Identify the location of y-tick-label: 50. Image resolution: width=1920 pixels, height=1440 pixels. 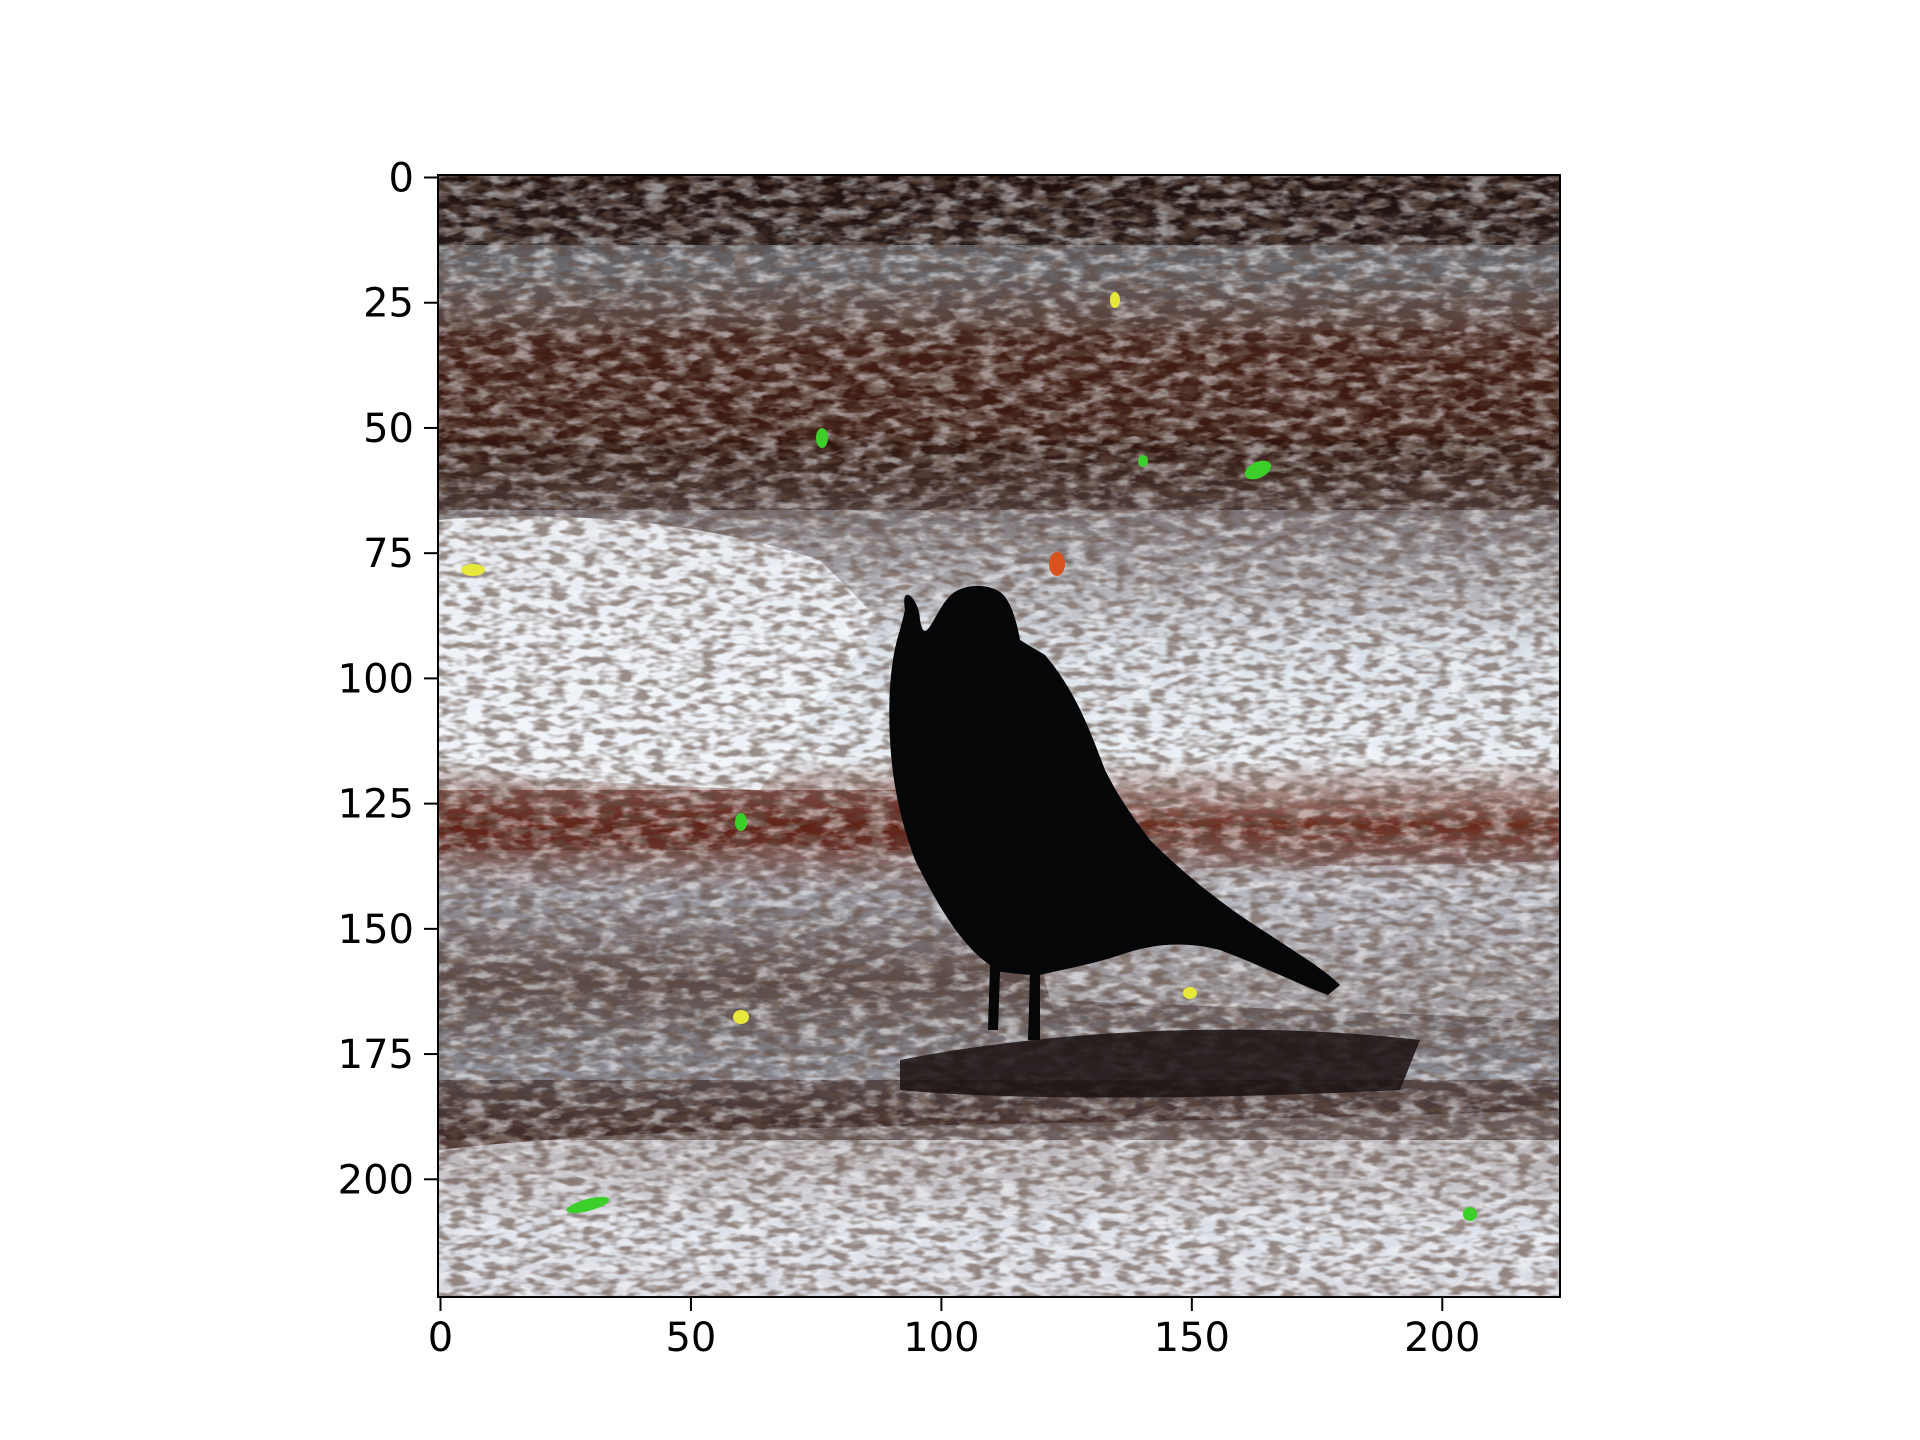
(388, 429).